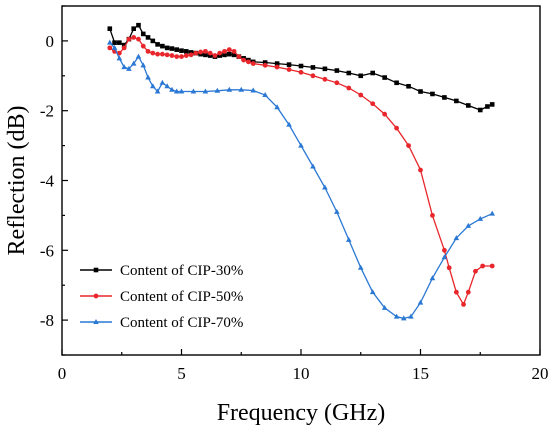  What do you see at coordinates (161, 323) in the screenshot?
I see `legend-item: Content of CIP-70%` at bounding box center [161, 323].